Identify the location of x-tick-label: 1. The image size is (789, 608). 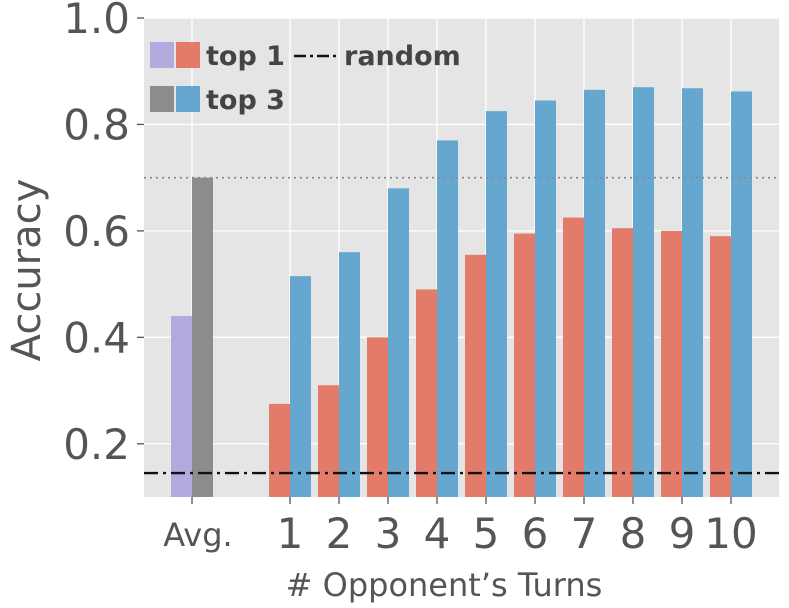
(290, 533).